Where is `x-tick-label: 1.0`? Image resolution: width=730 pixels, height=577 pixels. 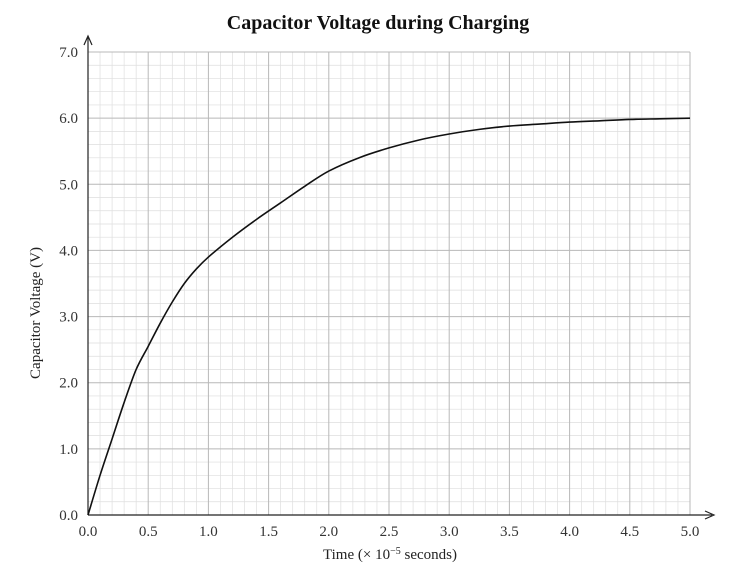
x-tick-label: 1.0 is located at coordinates (208, 532).